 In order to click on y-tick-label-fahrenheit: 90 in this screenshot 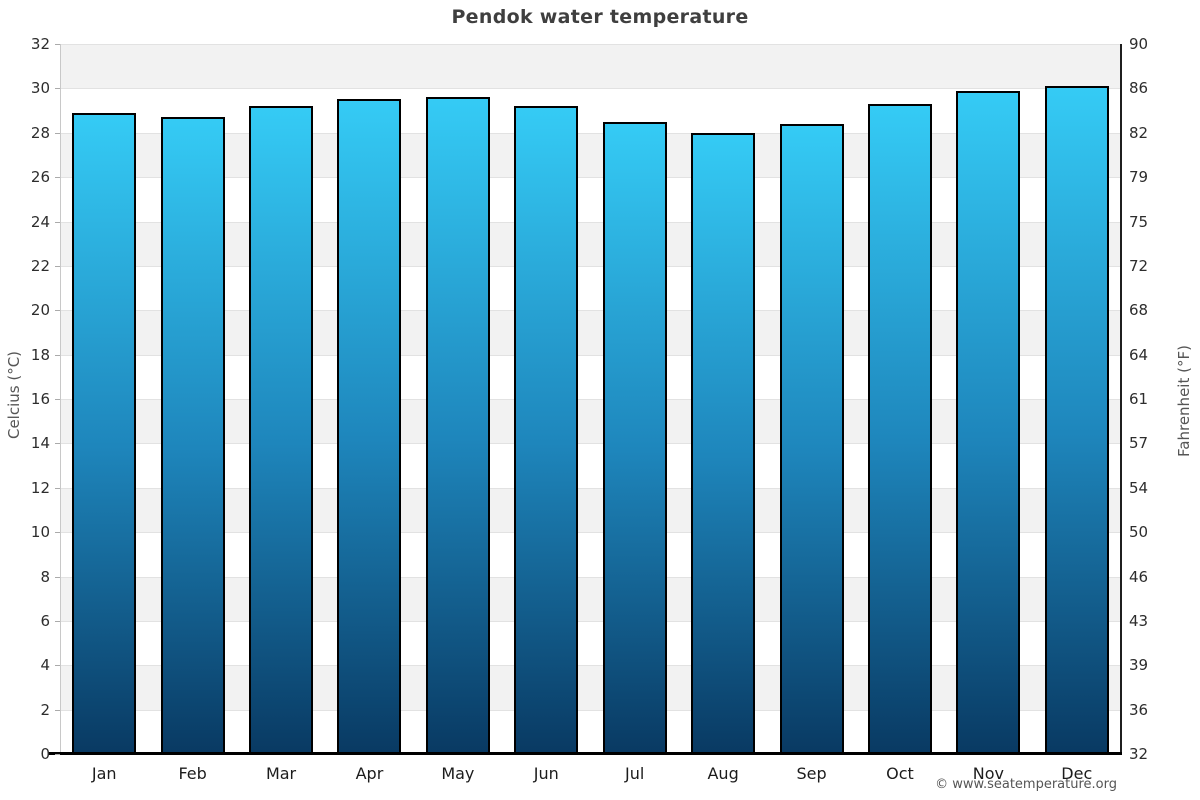, I will do `click(1139, 44)`.